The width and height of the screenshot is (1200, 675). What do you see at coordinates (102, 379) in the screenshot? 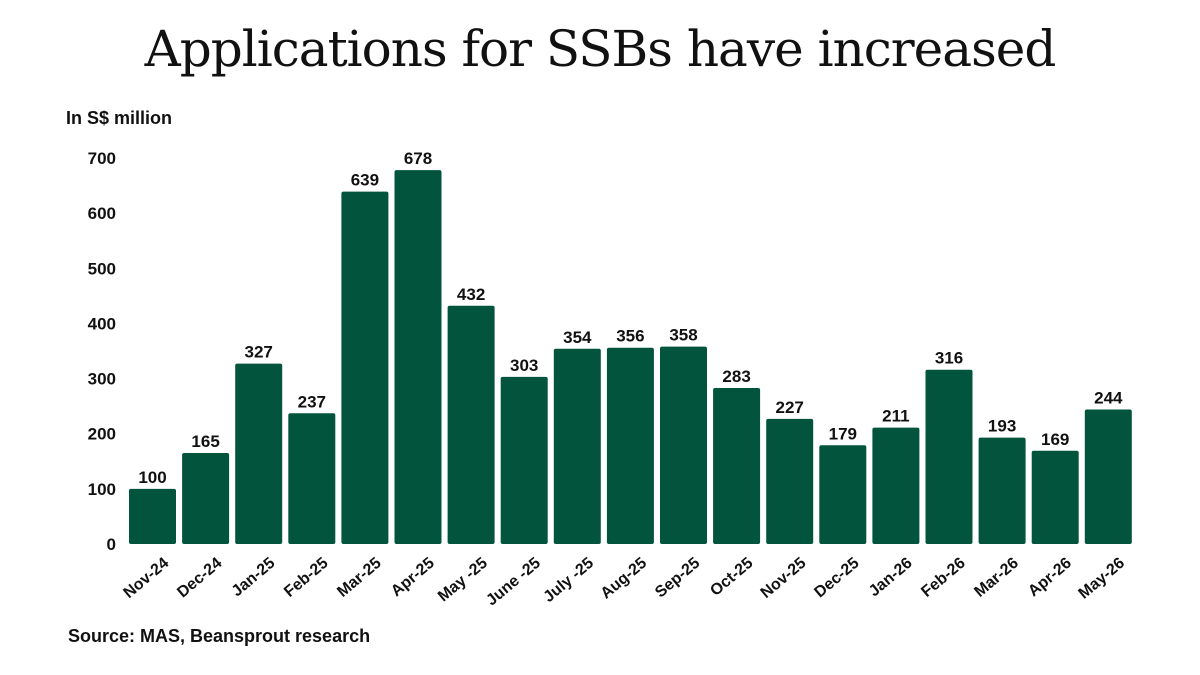
I see `y-tick-label: 300` at bounding box center [102, 379].